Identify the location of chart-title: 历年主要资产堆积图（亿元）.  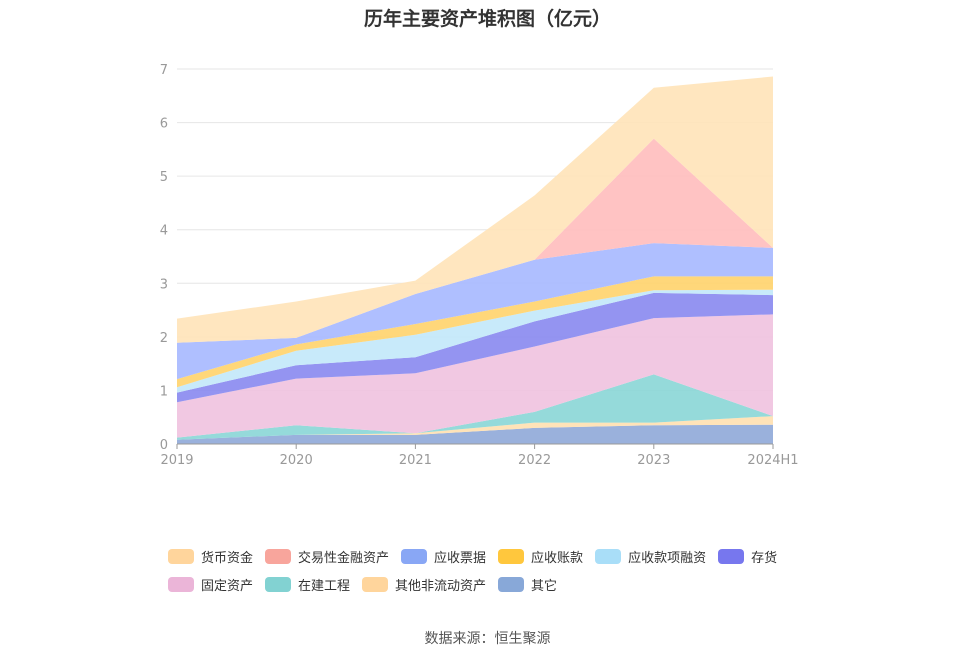
(487, 19).